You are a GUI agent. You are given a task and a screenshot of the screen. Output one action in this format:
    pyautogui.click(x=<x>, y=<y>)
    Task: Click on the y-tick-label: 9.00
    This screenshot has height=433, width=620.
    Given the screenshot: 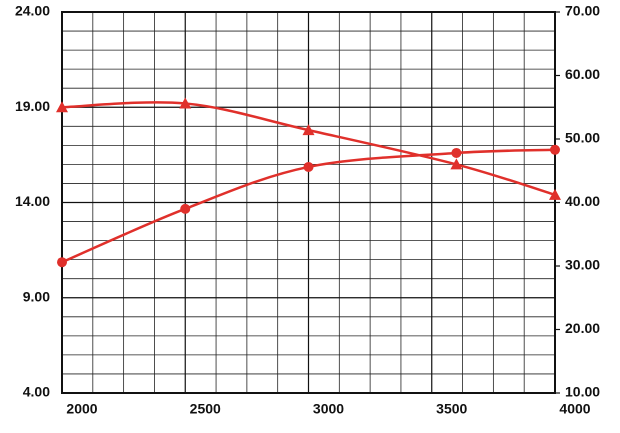 What is the action you would take?
    pyautogui.click(x=36, y=296)
    